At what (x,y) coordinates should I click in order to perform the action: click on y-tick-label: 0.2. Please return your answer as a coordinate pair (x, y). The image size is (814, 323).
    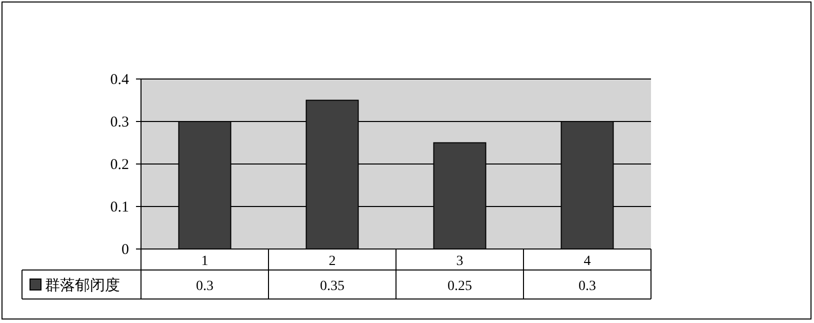
    Looking at the image, I should click on (119, 165).